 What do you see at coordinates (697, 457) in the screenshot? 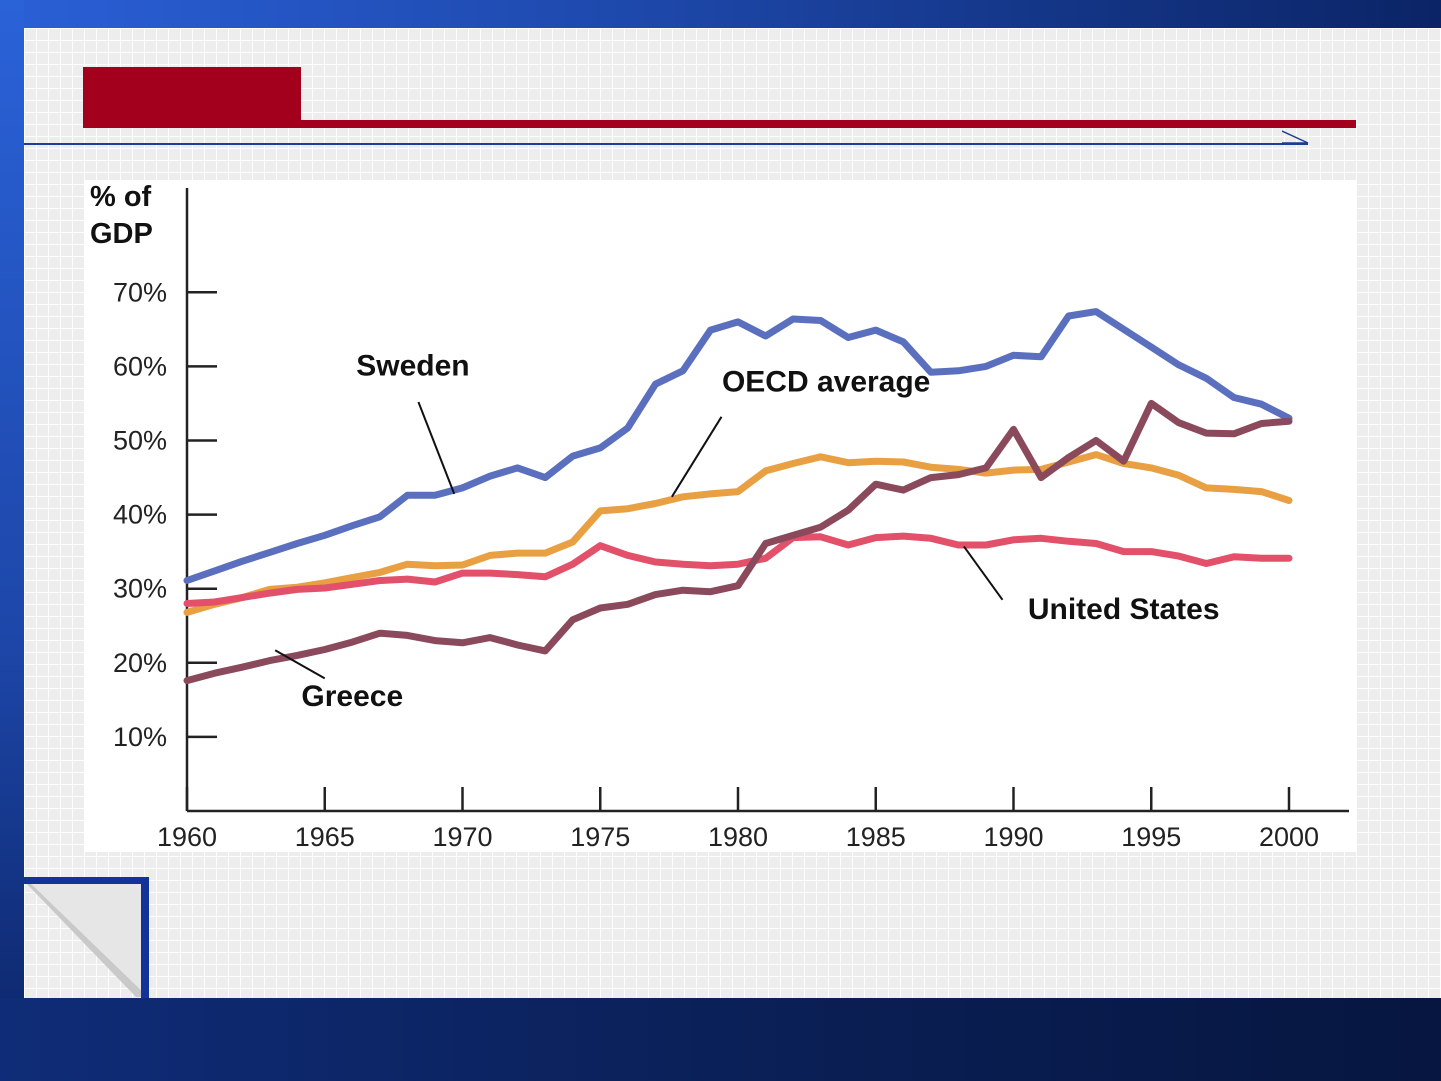
I see `series-pointer-oecd-average` at bounding box center [697, 457].